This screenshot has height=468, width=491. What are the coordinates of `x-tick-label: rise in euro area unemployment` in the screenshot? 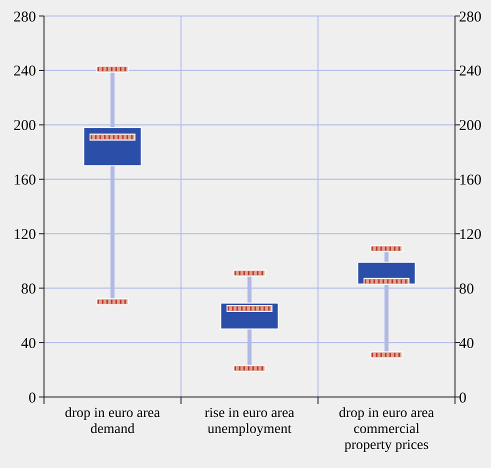 It's located at (250, 421).